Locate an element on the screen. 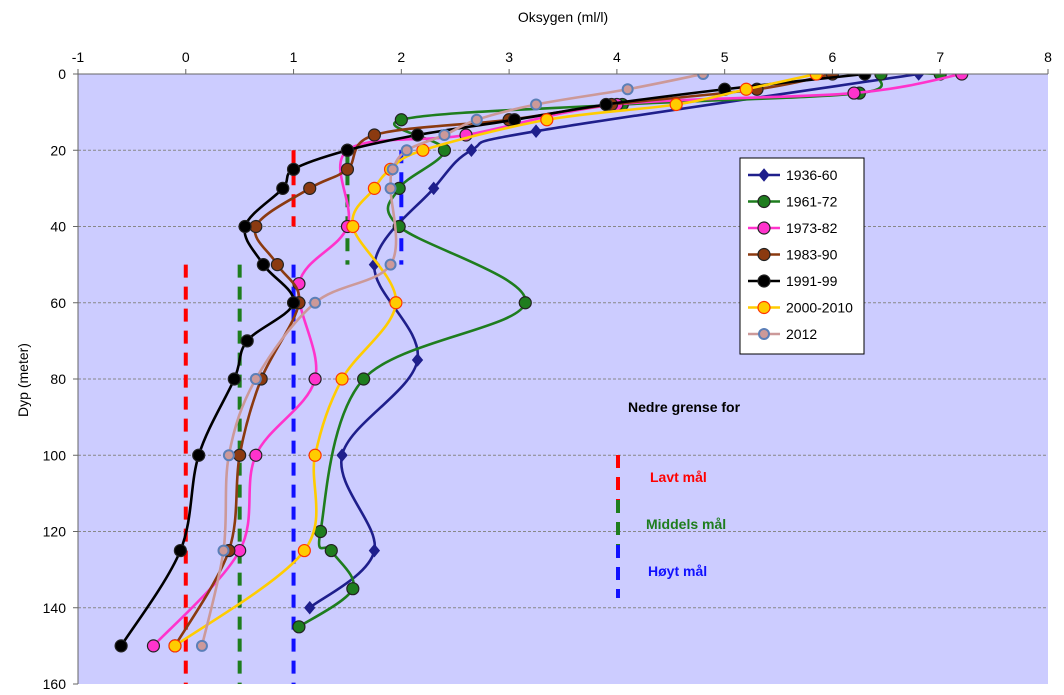 This screenshot has height=695, width=1064. legend-marker-2000-2010 is located at coordinates (764, 307).